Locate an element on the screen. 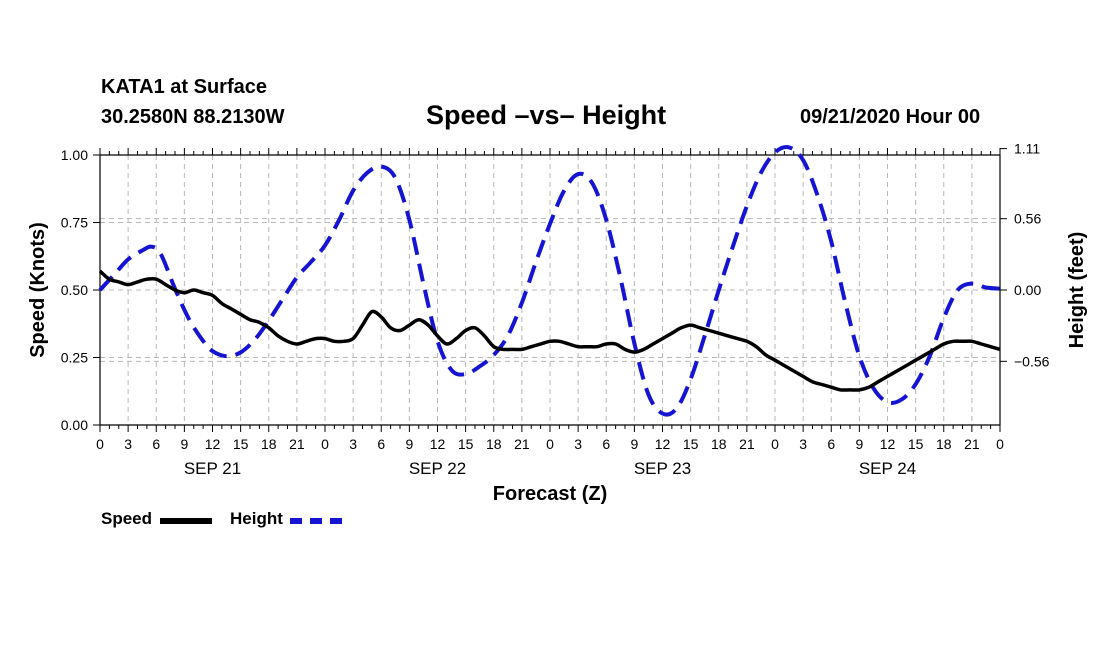  x-axis-title: Forecast (Z) is located at coordinates (550, 494).